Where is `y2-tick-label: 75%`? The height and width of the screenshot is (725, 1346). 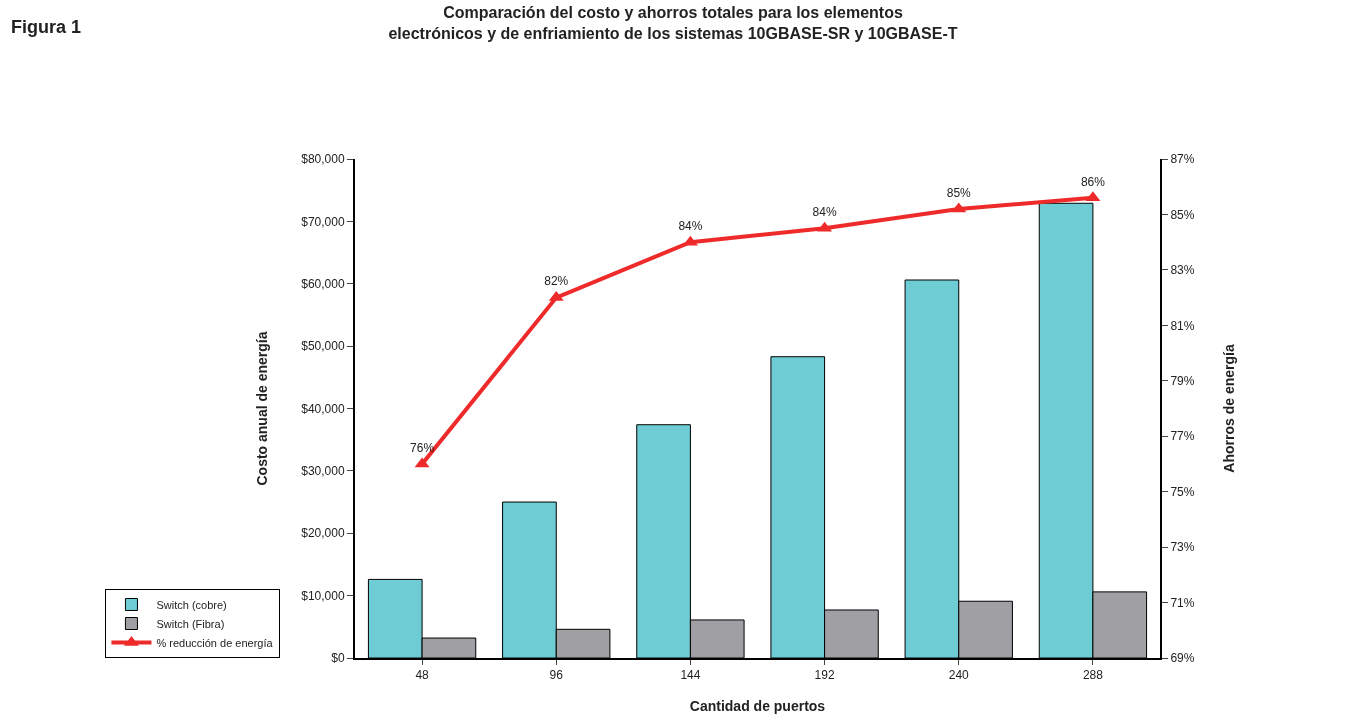 y2-tick-label: 75% is located at coordinates (1182, 491).